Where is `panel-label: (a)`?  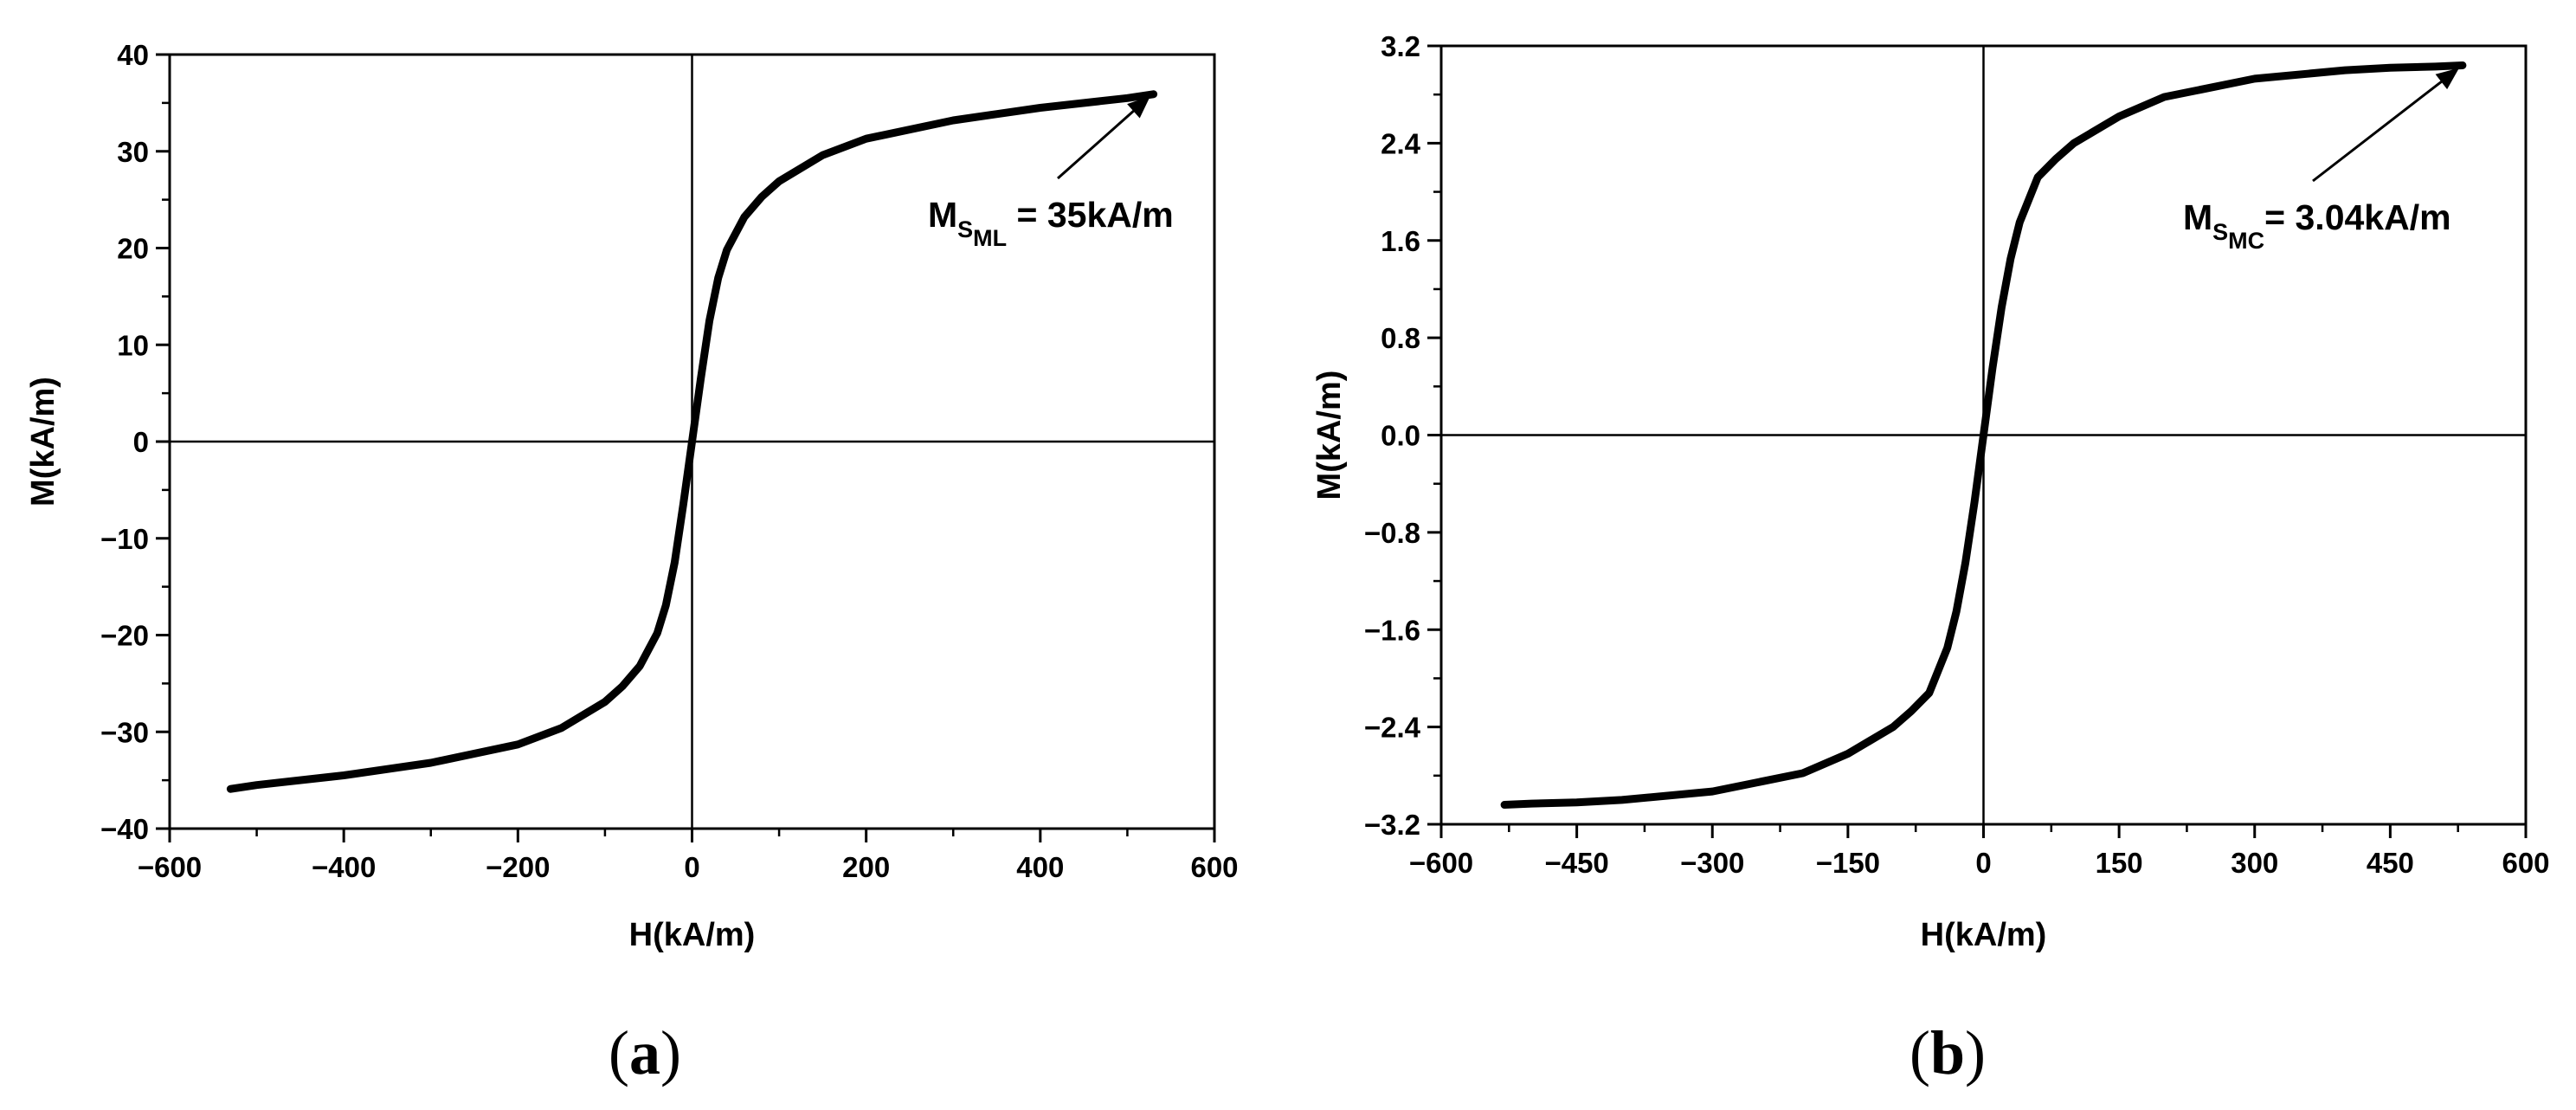
panel-label: (a) is located at coordinates (645, 1052).